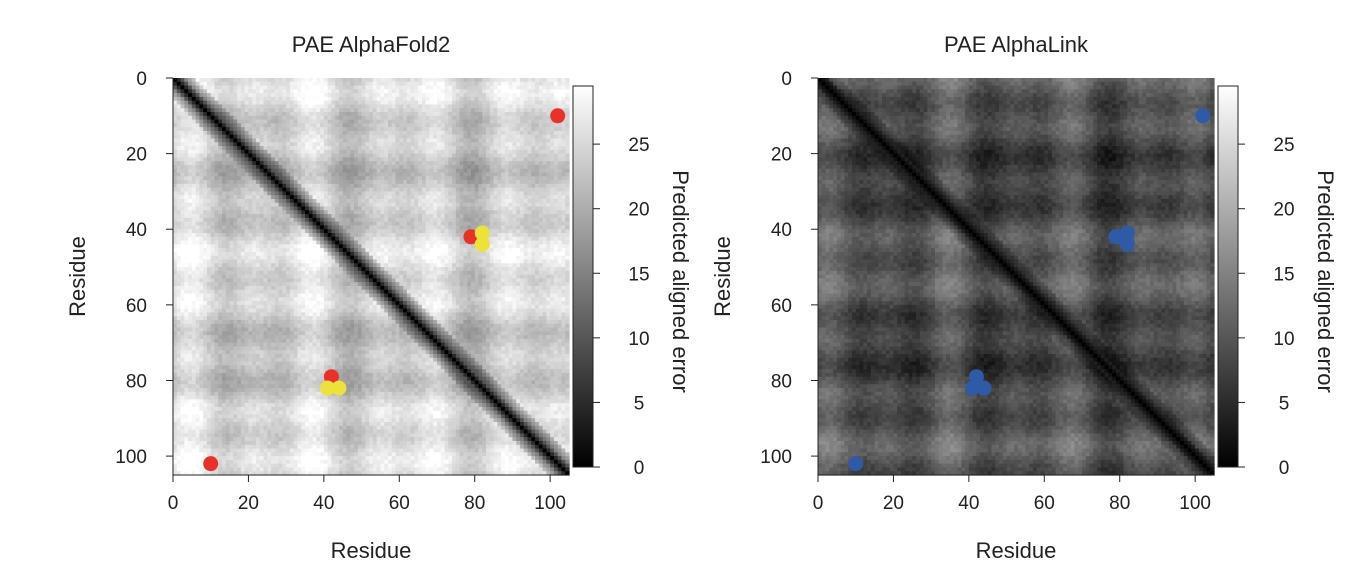 The height and width of the screenshot is (577, 1362). I want to click on chart-title: PAE AlphaFold2, so click(371, 44).